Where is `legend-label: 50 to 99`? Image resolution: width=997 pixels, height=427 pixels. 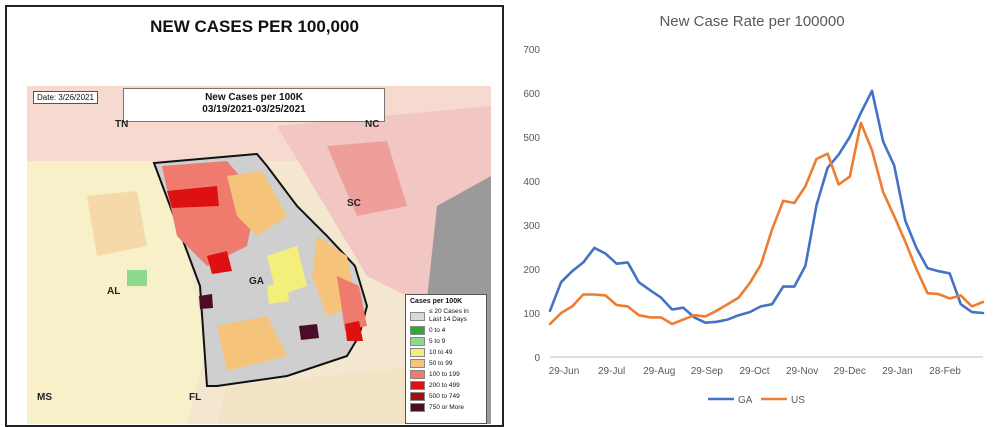 legend-label: 50 to 99 is located at coordinates (441, 363).